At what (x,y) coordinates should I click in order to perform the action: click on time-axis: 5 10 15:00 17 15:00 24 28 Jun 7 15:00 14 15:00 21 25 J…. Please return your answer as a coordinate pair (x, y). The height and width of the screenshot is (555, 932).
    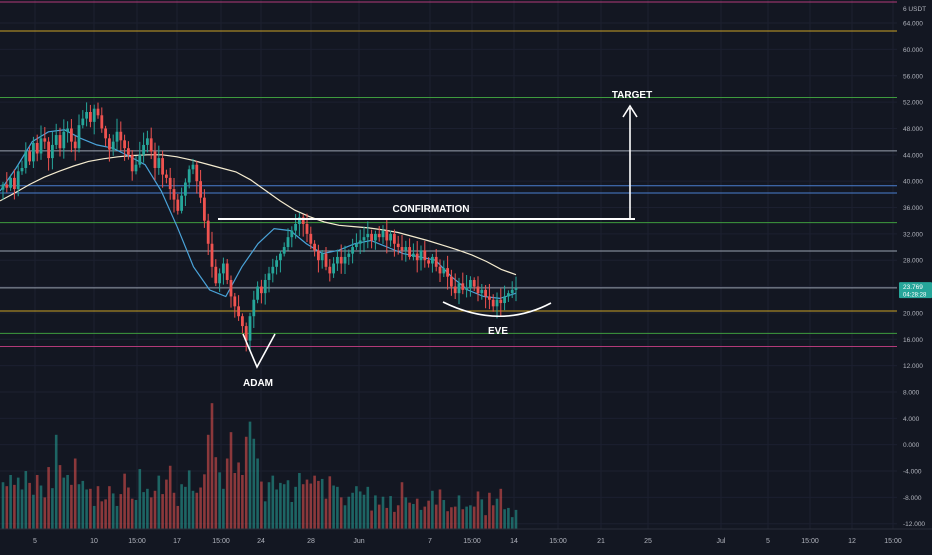
    Looking at the image, I should click on (466, 539).